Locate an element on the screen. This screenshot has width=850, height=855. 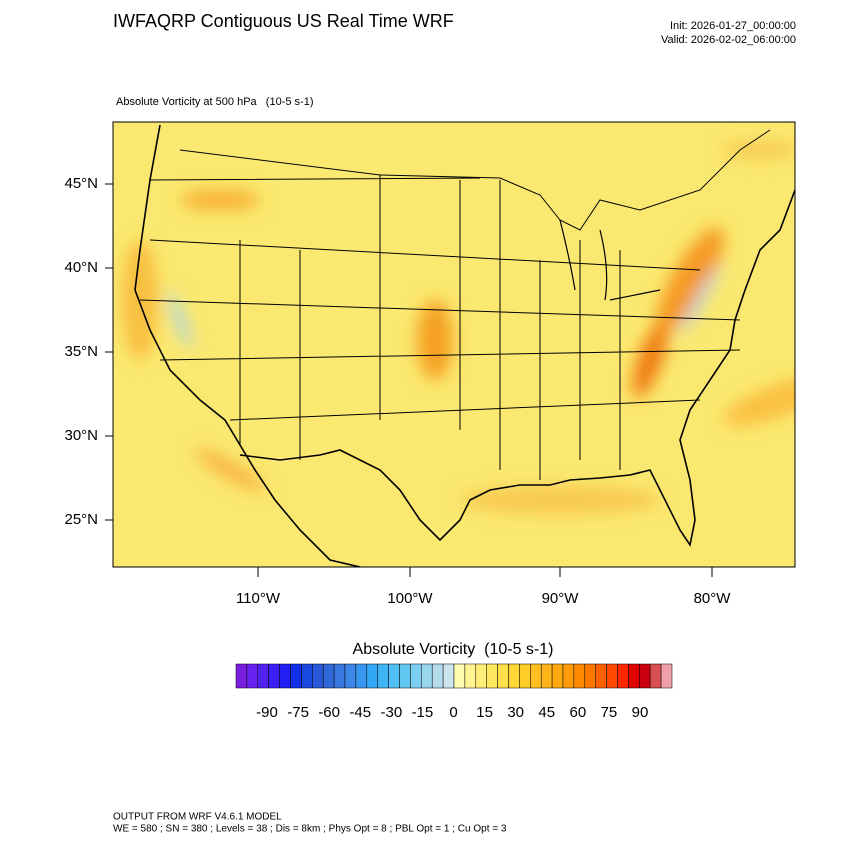
colorbar: -90 -75 -60 -45 -30 -15 0 15 30 45 60 75 90 is located at coordinates (454, 692).